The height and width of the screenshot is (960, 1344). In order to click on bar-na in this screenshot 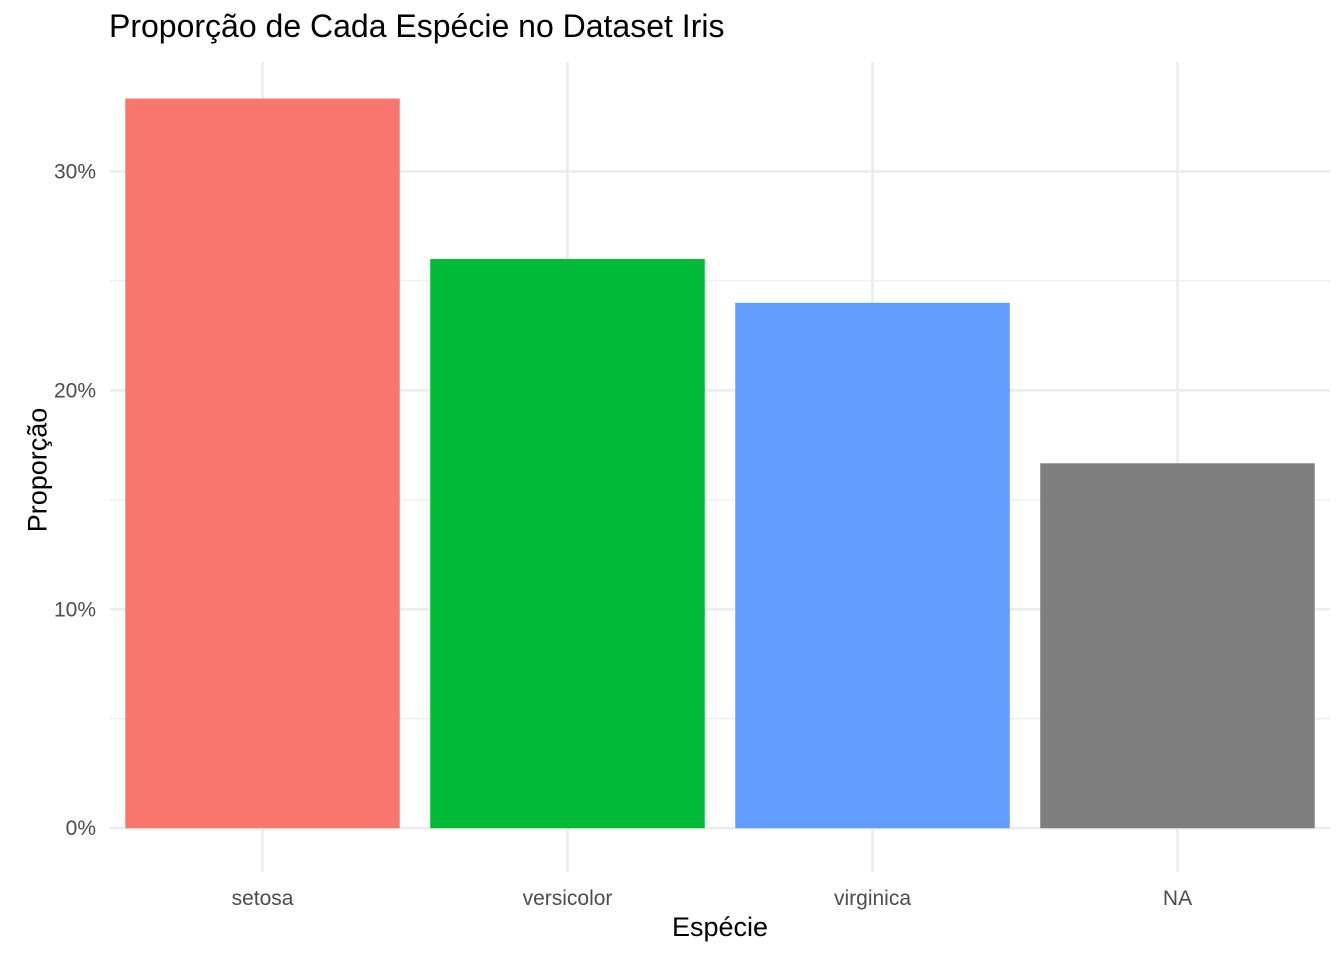, I will do `click(1177, 646)`.